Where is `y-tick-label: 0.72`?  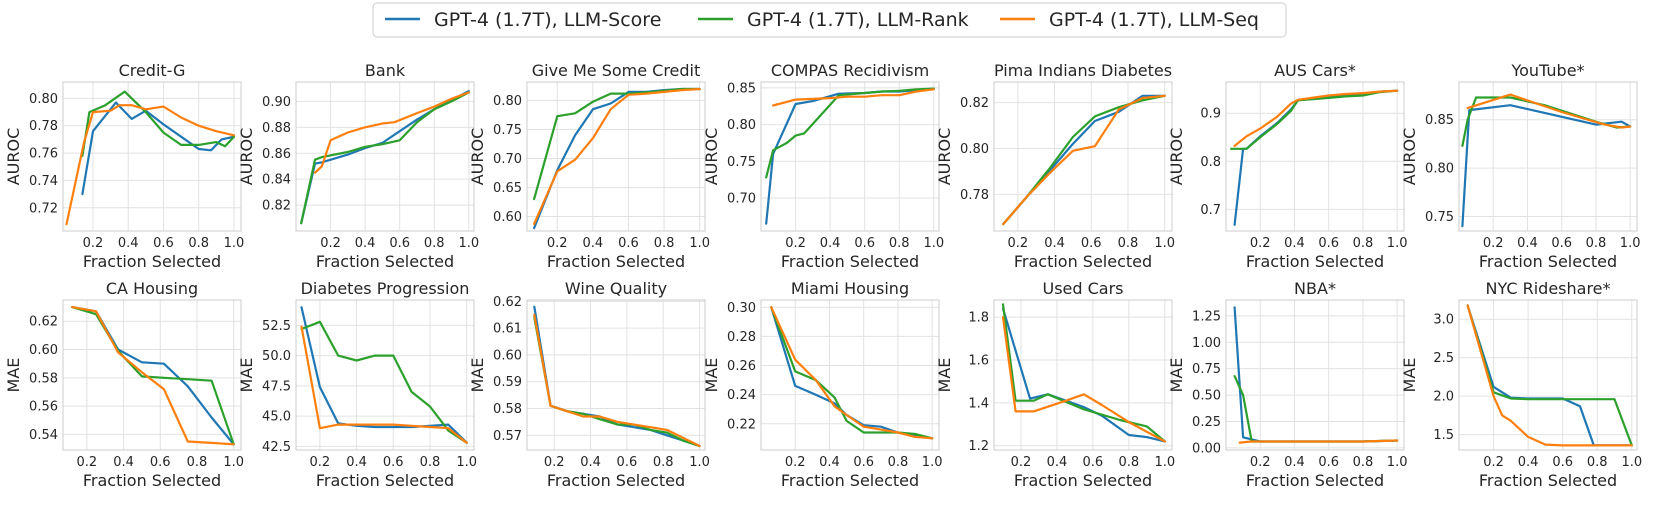 y-tick-label: 0.72 is located at coordinates (43, 208).